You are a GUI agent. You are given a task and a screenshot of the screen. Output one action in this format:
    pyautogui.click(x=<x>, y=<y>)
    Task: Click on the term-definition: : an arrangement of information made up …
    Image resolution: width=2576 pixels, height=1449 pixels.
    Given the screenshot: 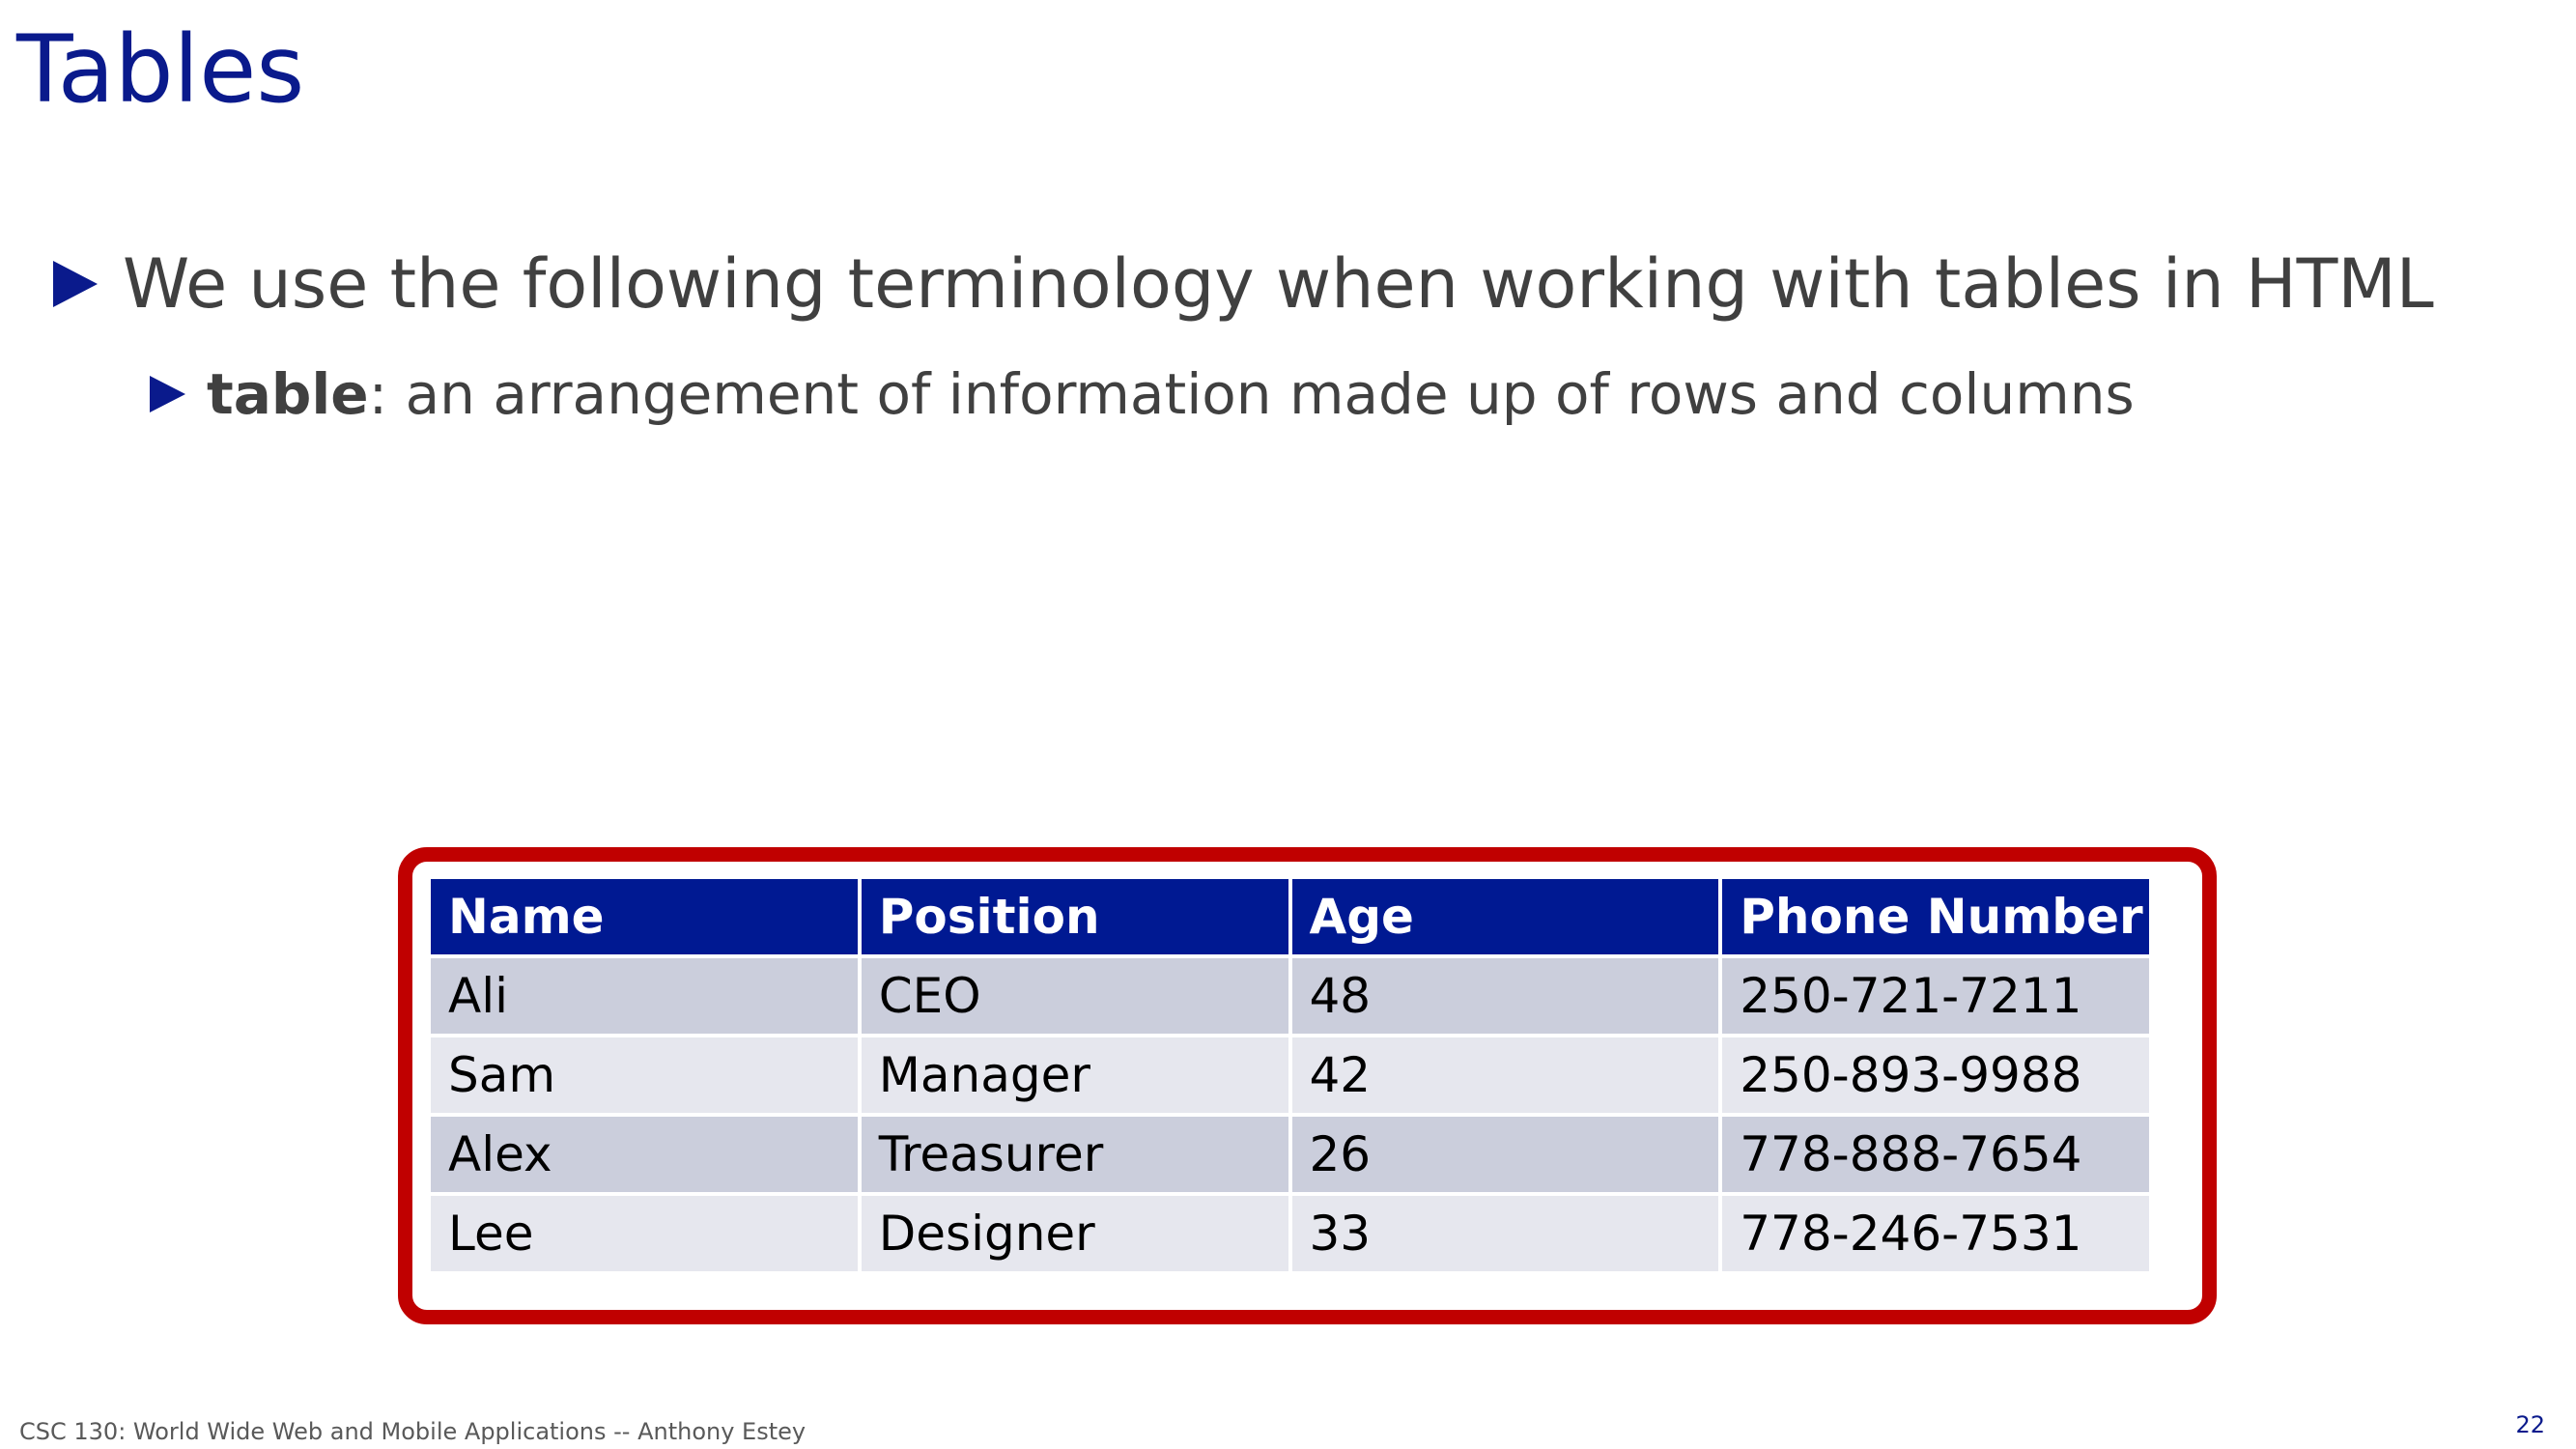 What is the action you would take?
    pyautogui.click(x=1251, y=394)
    